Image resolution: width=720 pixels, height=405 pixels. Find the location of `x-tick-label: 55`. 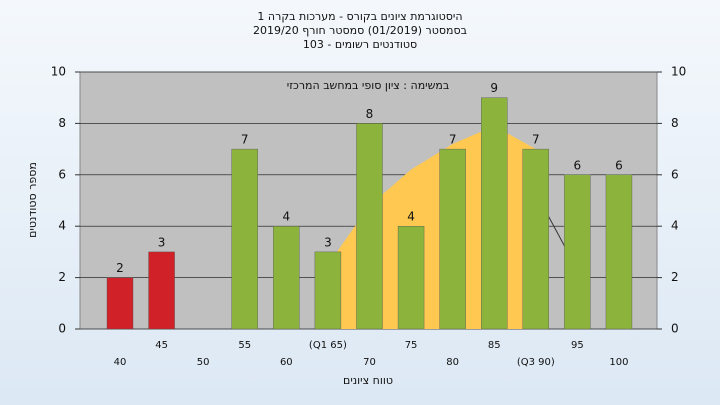

x-tick-label: 55 is located at coordinates (244, 345).